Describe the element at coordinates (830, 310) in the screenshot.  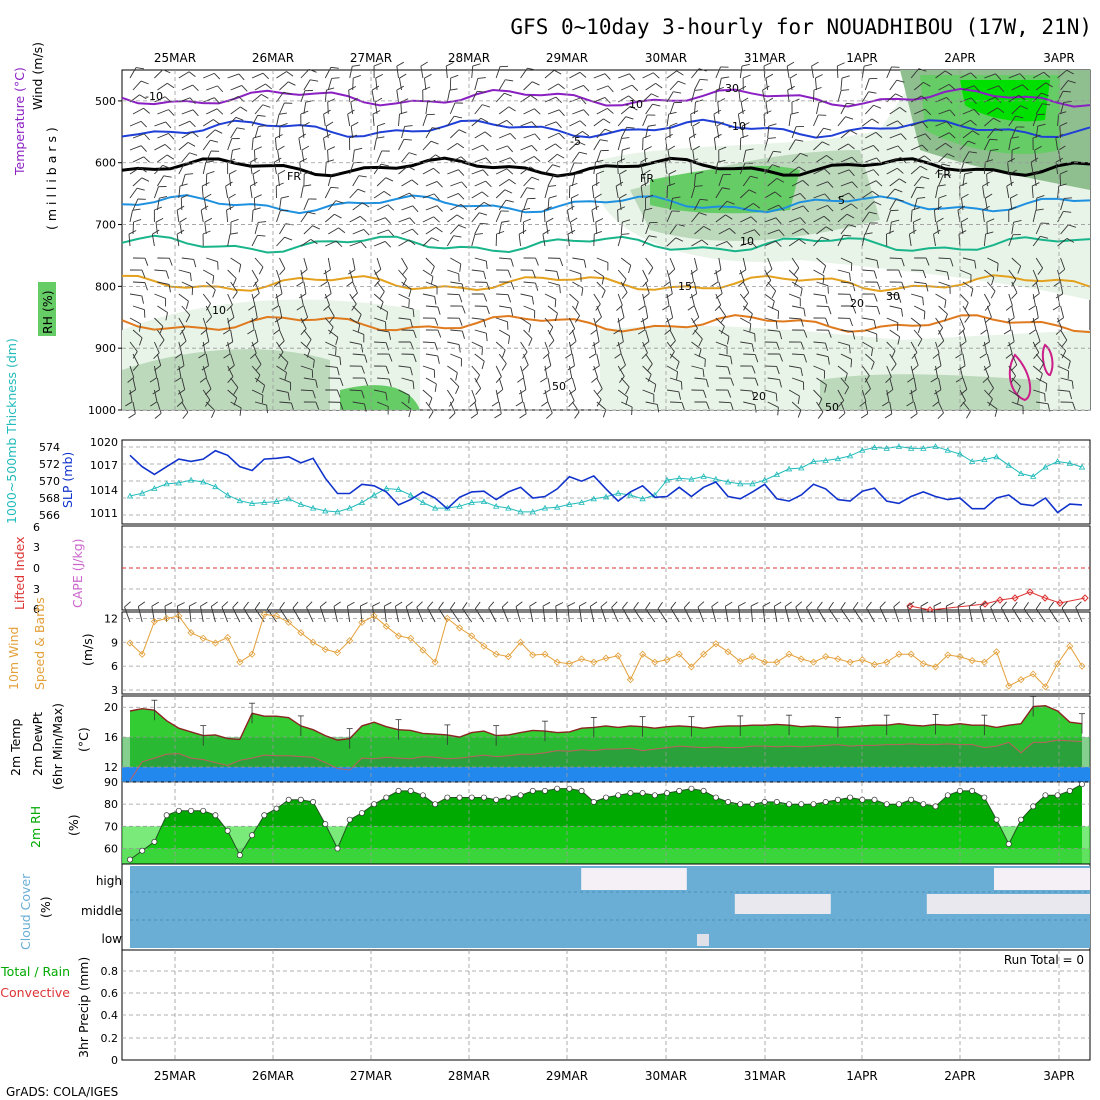
I see `upper-barb-769-flag` at that location.